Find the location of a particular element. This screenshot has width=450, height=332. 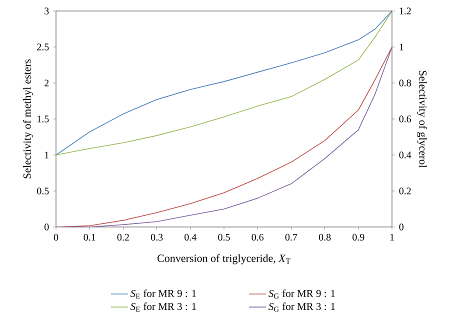

x-tick-label: 0.6 is located at coordinates (258, 237).